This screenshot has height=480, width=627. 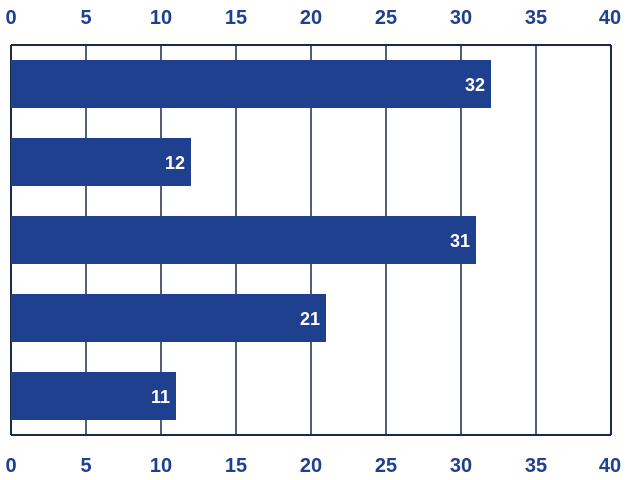 What do you see at coordinates (610, 18) in the screenshot?
I see `top-tick-label-40: 40` at bounding box center [610, 18].